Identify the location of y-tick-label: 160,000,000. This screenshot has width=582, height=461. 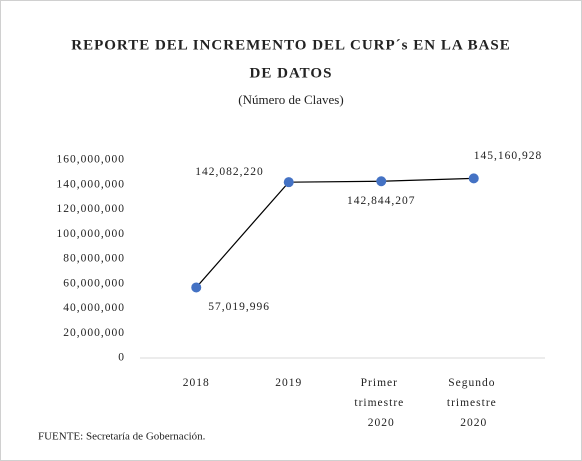
(91, 160).